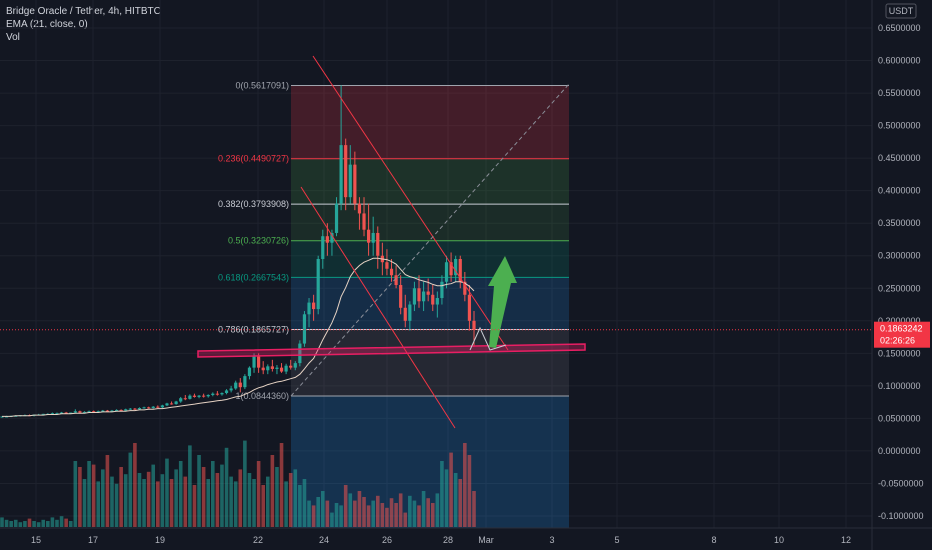  Describe the element at coordinates (378, 307) in the screenshot. I see `falling-trendline-lower` at that location.